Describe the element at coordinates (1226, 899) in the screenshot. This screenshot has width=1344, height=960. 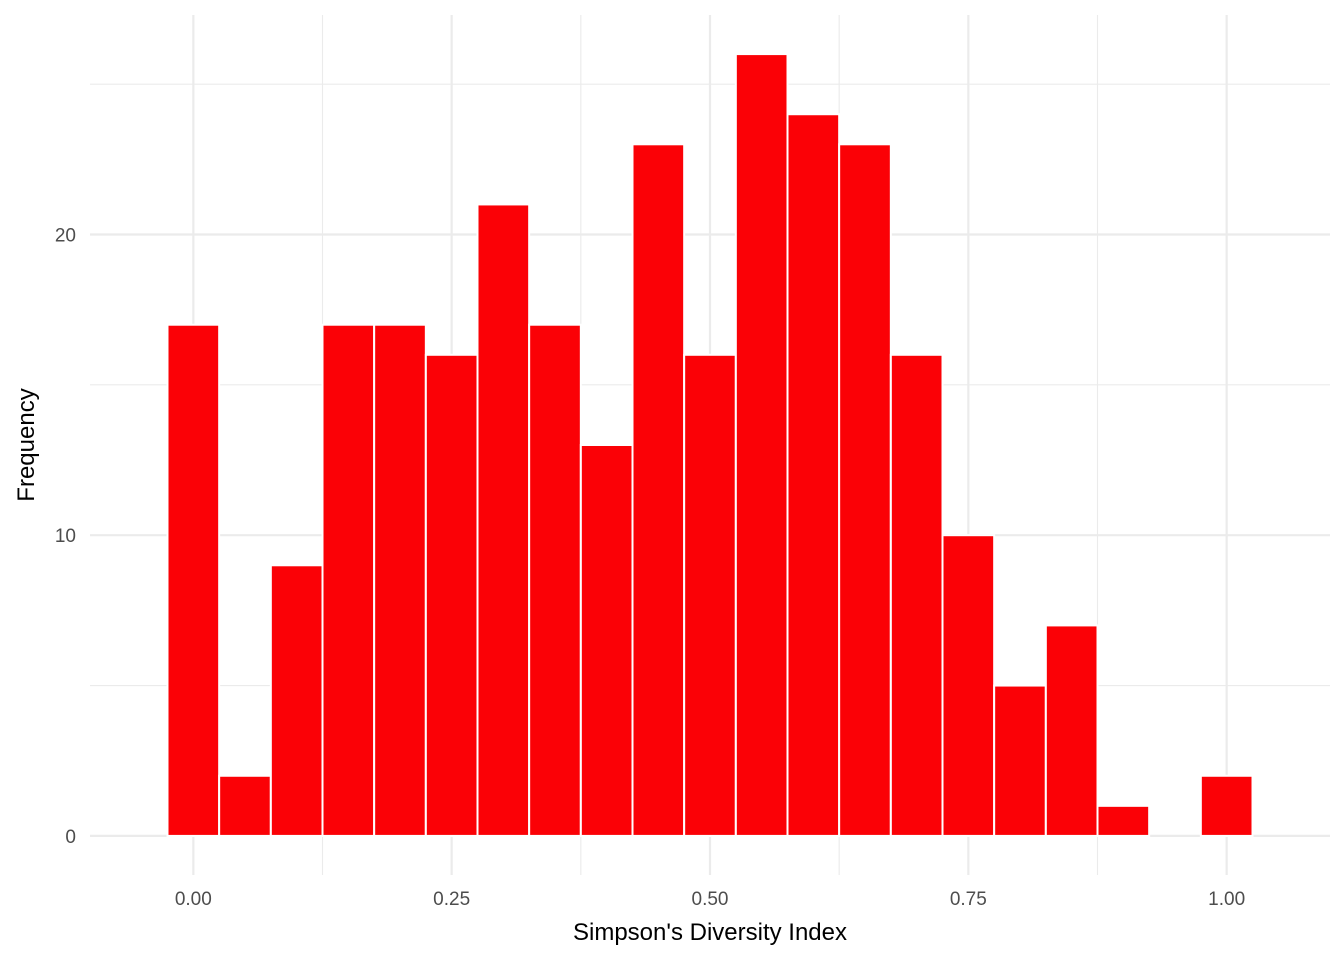
I see `x-tick-label: 1.00` at that location.